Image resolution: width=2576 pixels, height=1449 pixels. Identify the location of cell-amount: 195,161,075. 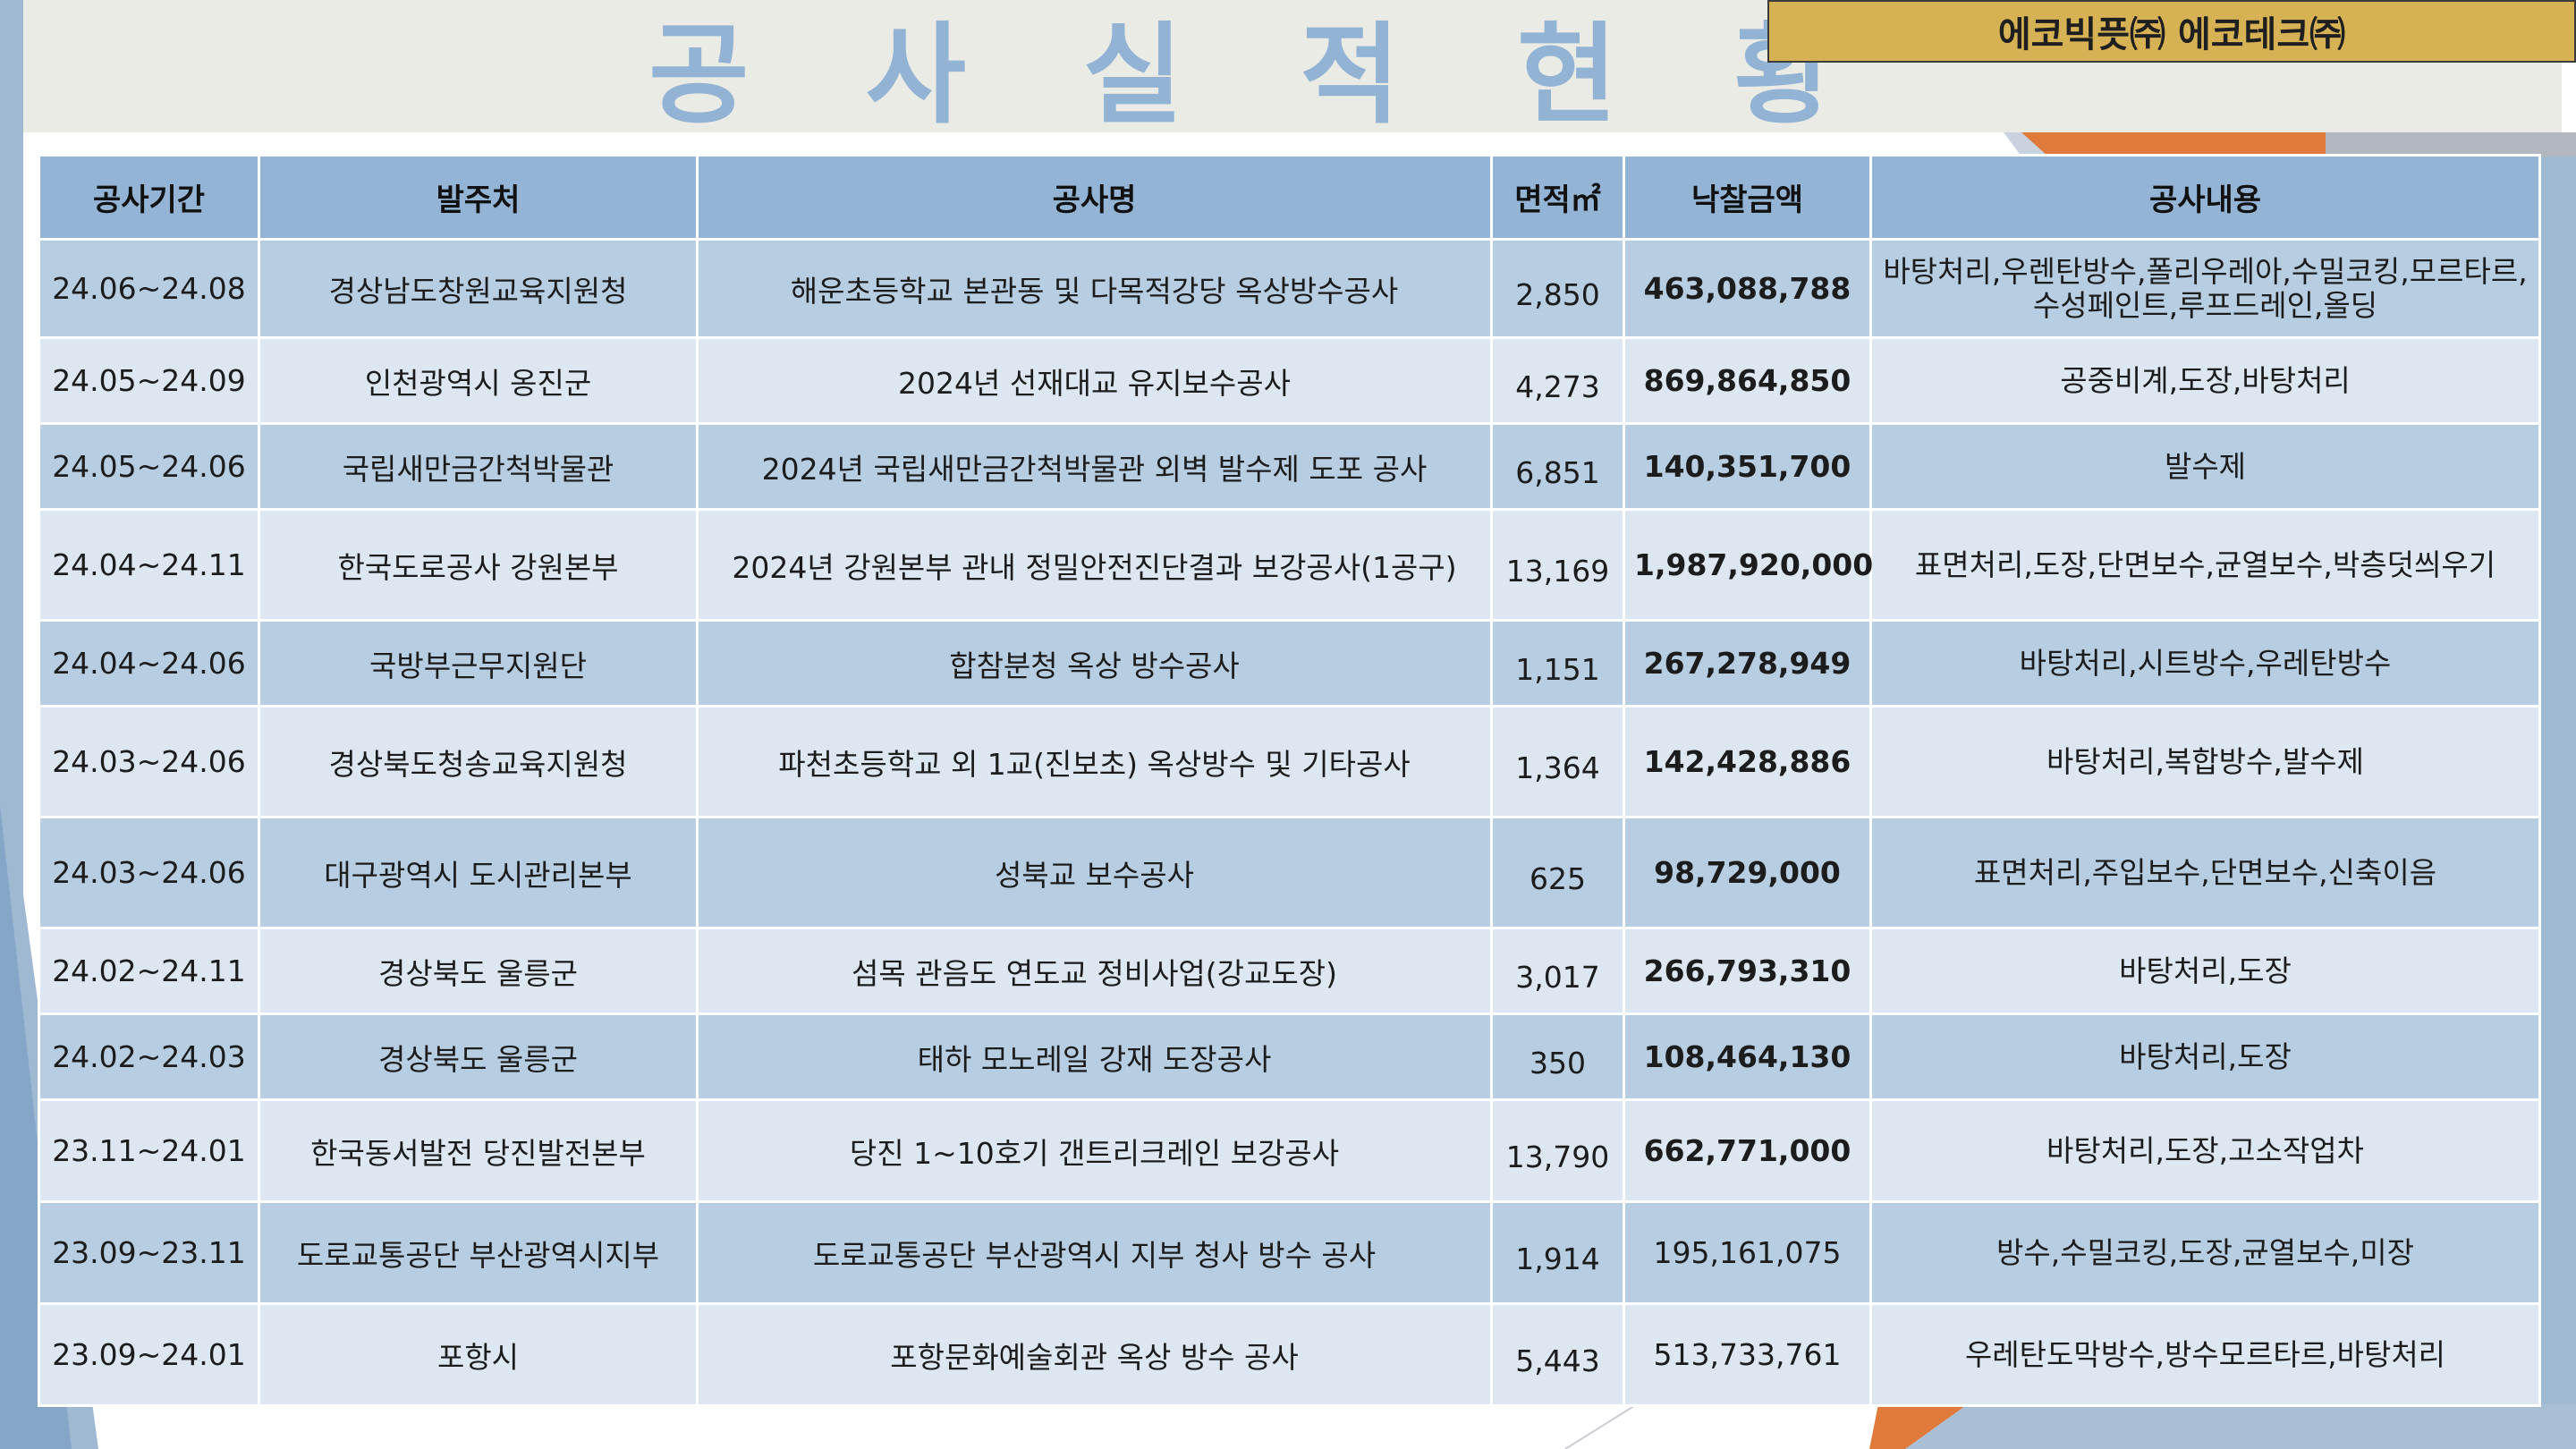
(1747, 1252).